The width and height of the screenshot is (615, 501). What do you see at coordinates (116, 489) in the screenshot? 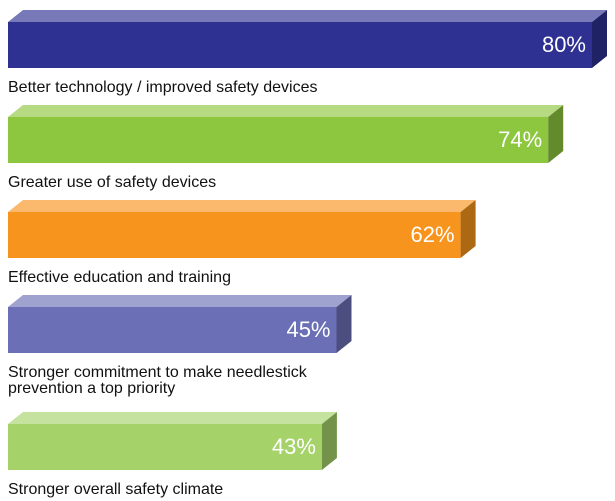
I see `category-label: Stronger overall safety climate` at bounding box center [116, 489].